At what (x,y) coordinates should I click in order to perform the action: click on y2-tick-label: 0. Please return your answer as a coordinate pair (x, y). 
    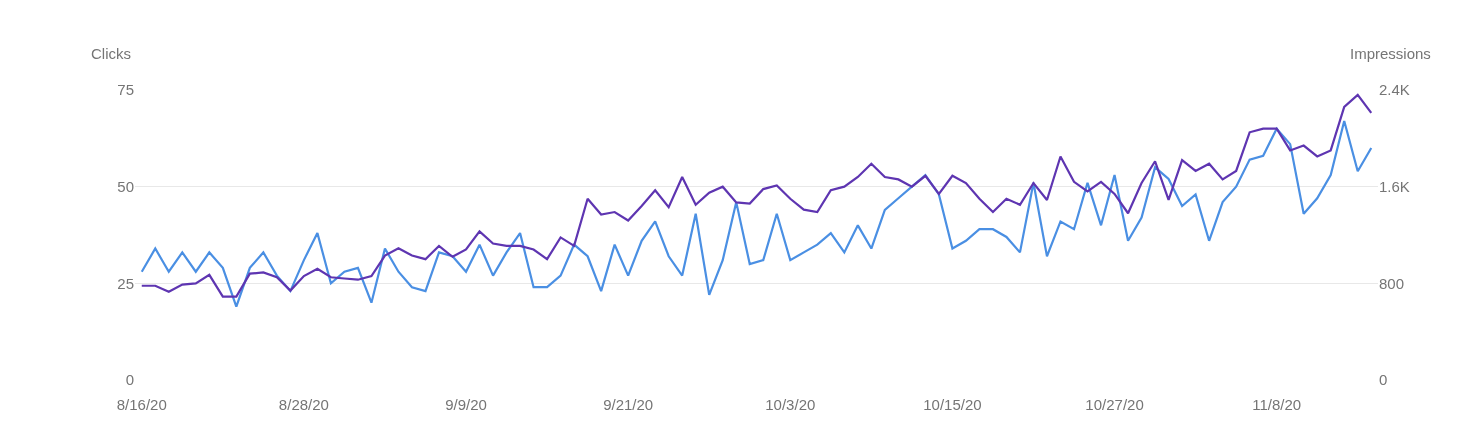
    Looking at the image, I should click on (1383, 380).